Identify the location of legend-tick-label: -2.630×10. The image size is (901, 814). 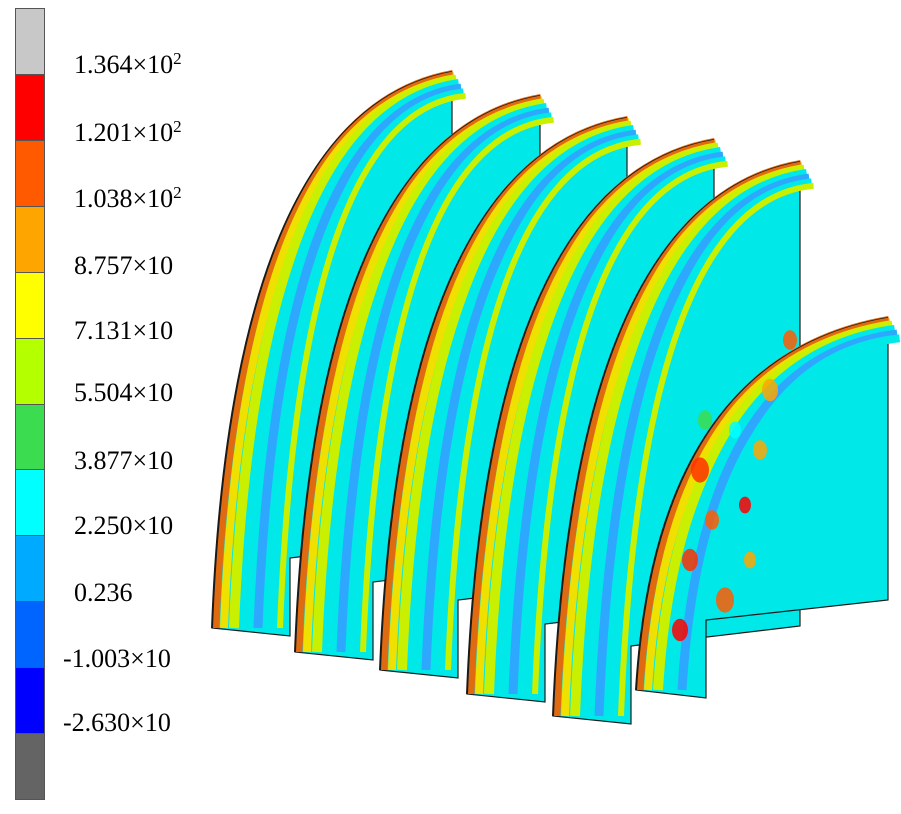
(117, 723).